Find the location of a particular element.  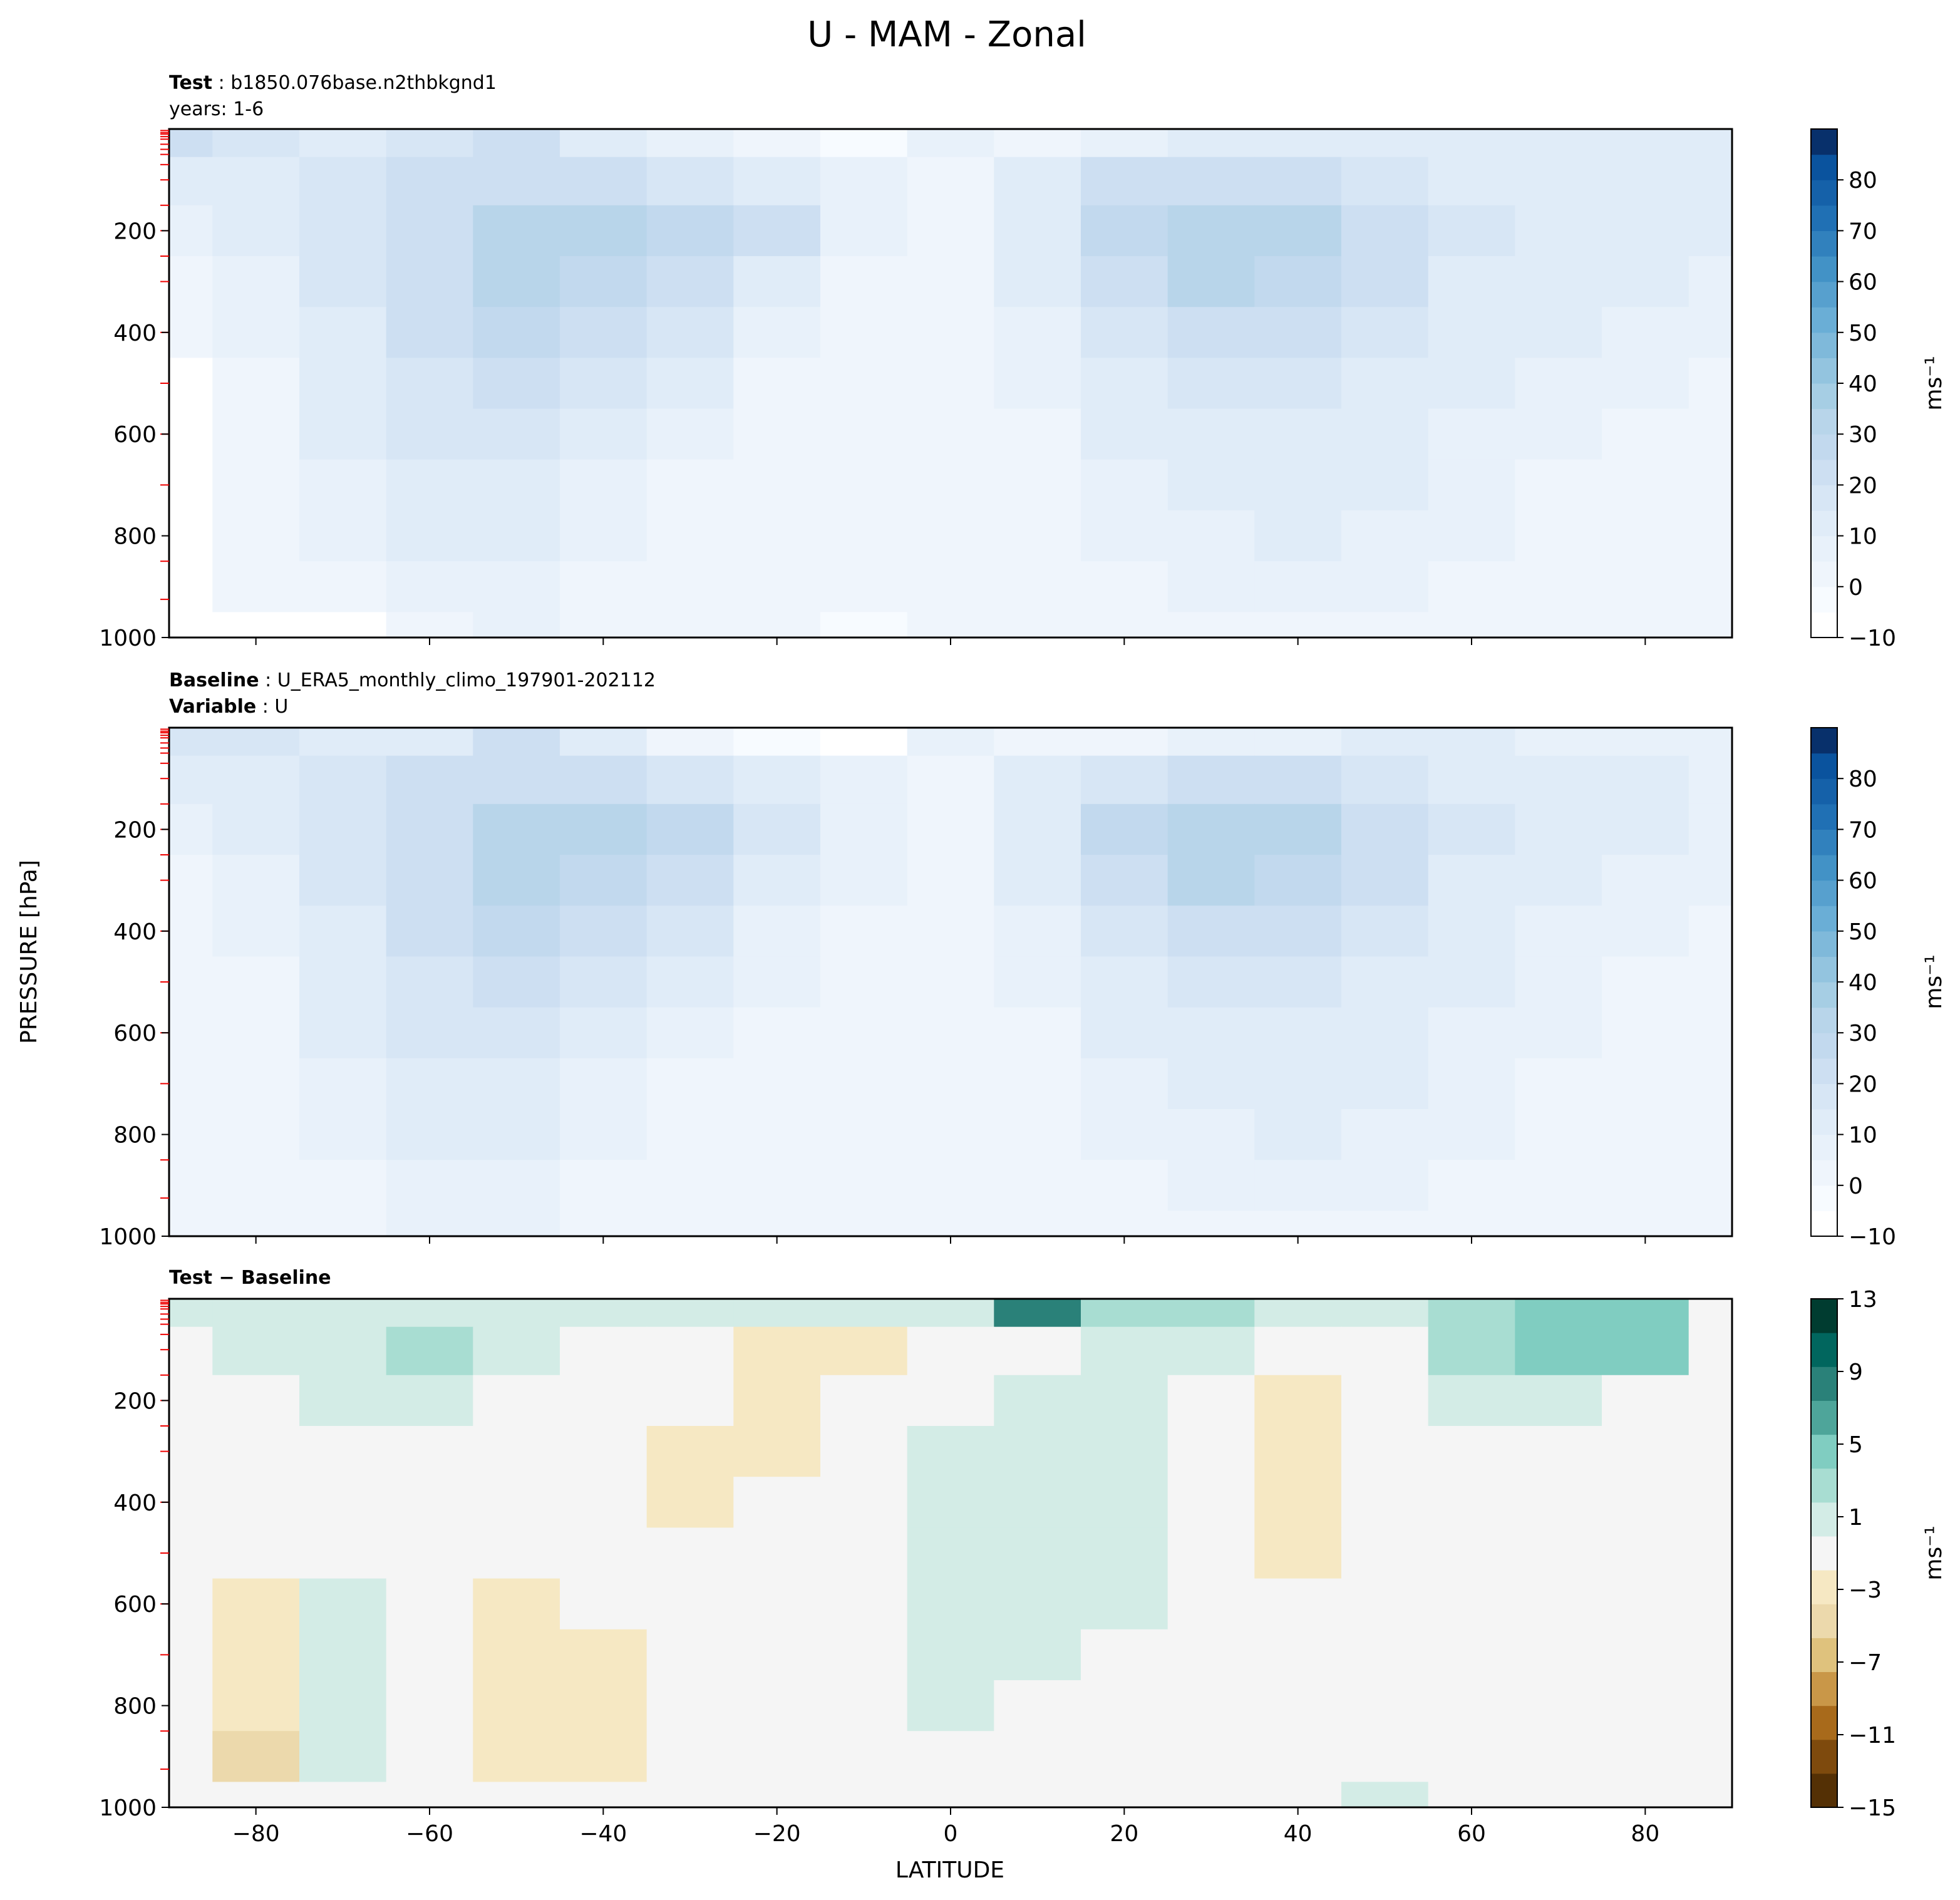

colorbar-tick-label: −7 is located at coordinates (1866, 1663).